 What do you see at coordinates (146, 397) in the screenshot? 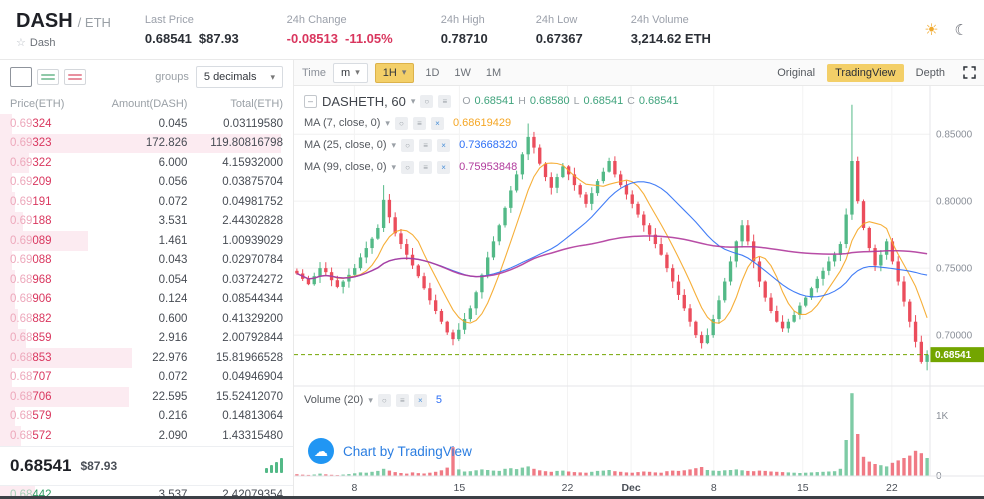
I see `orderbook-ask-row: 0.68706 22.595 15.52412070` at bounding box center [146, 397].